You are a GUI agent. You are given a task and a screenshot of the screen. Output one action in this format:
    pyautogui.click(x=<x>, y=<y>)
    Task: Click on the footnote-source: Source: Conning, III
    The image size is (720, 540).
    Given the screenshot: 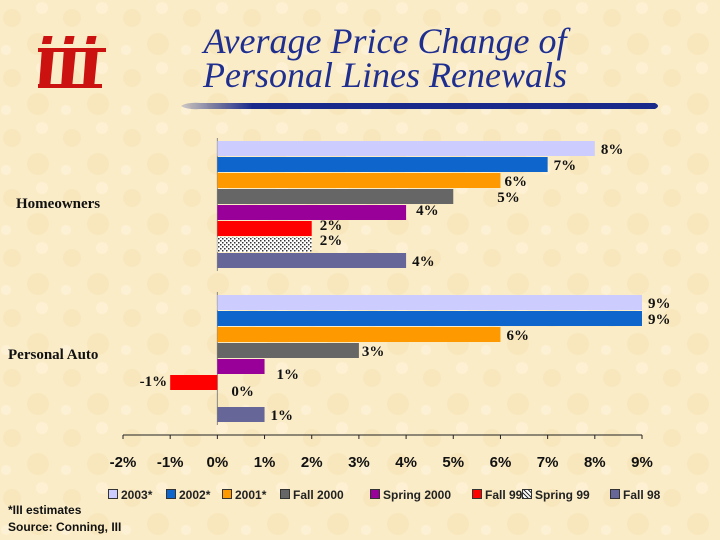 What is the action you would take?
    pyautogui.click(x=65, y=527)
    